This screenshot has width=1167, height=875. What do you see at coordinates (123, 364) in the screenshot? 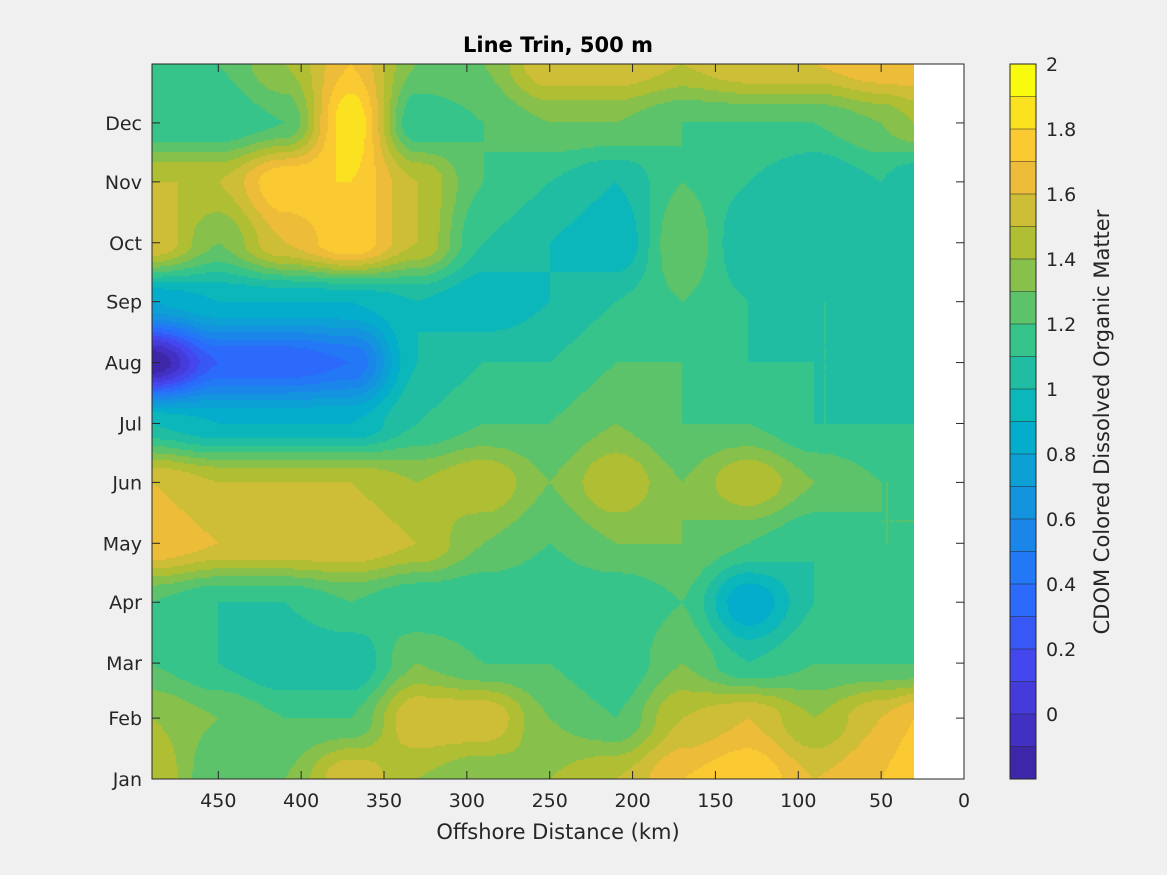
I see `y-tick-label: Aug` at bounding box center [123, 364].